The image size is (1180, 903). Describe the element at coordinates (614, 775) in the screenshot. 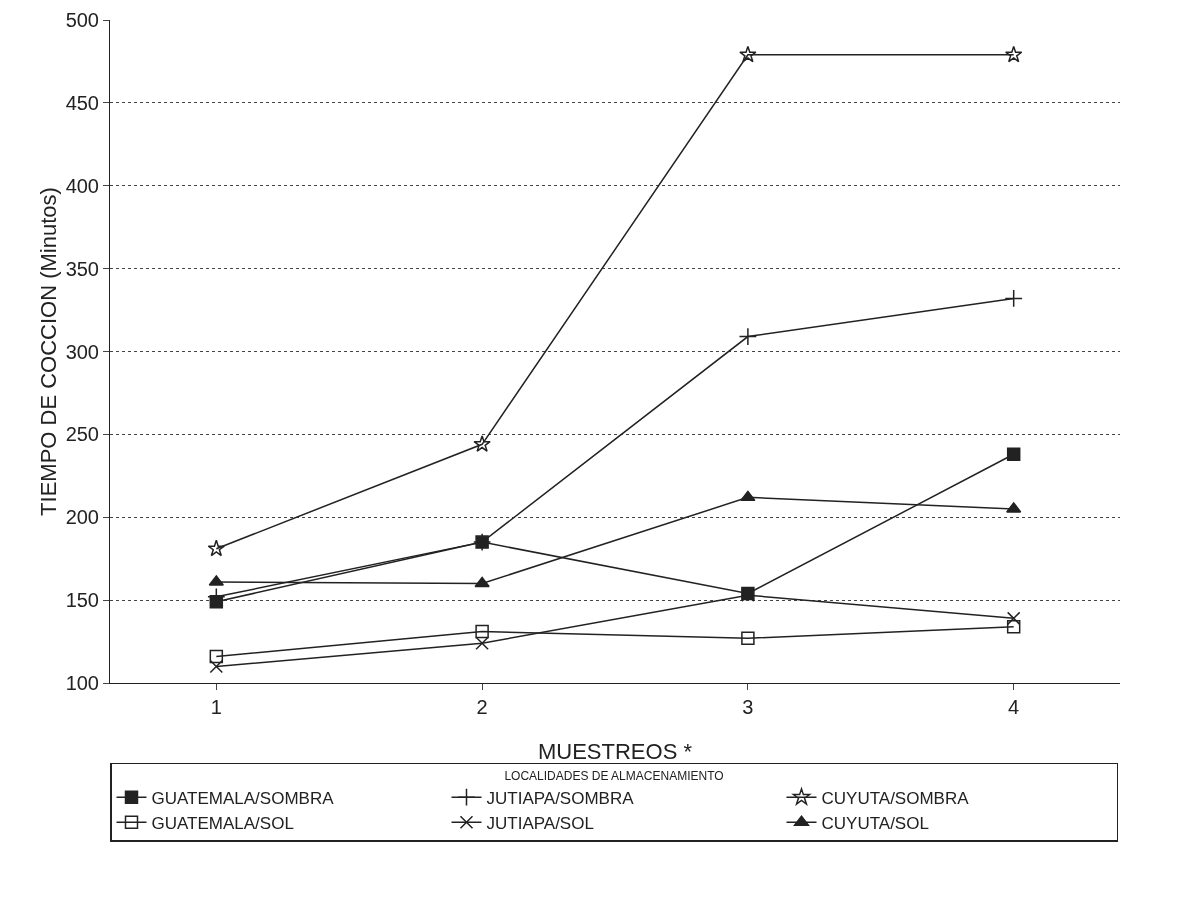

I see `legend-title: LOCALIDADES DE ALMACENAMIENTO` at that location.